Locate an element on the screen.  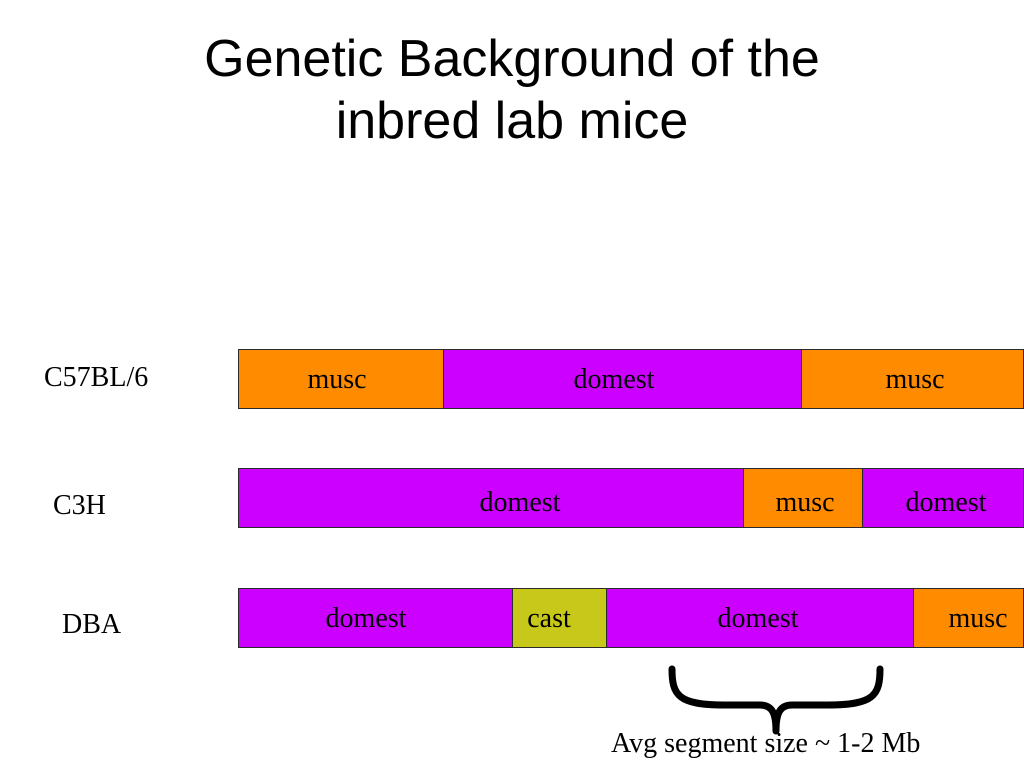
strain-label-dba: DBA is located at coordinates (92, 624).